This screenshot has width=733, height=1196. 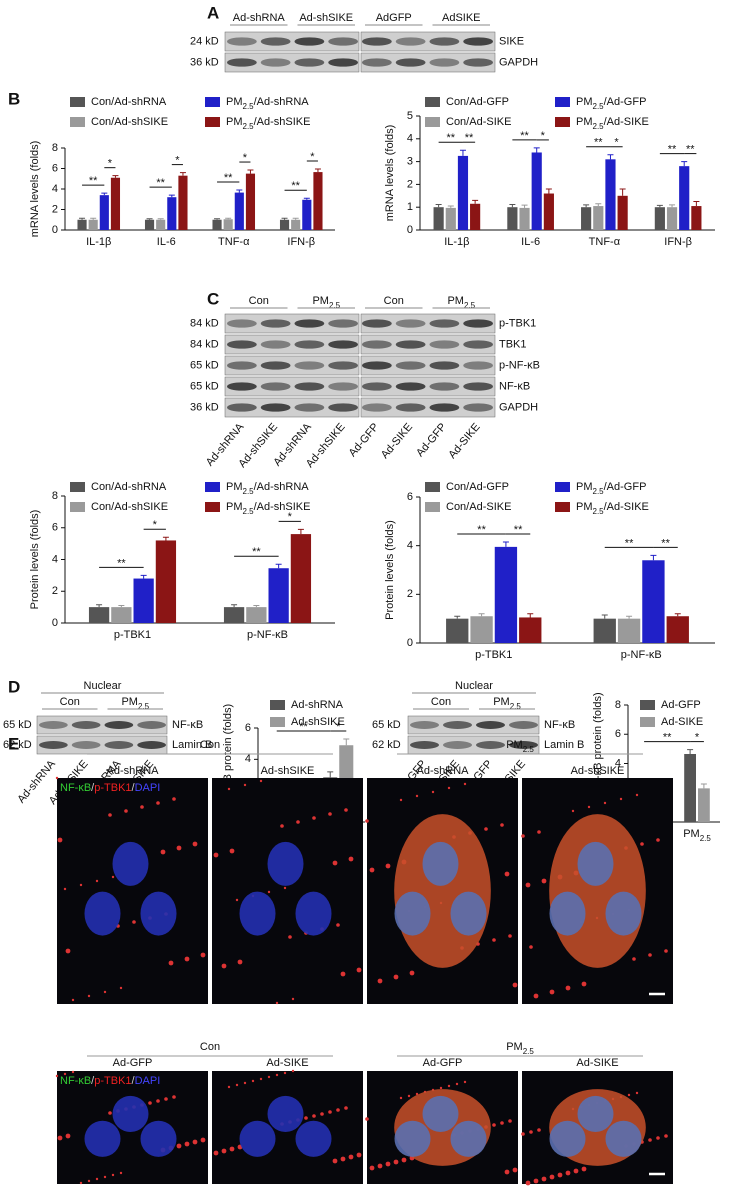 I want to click on blot-title: Nuclear, so click(x=474, y=686).